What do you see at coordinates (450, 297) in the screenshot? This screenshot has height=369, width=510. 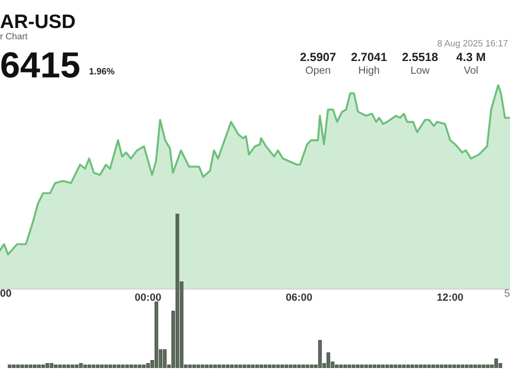 I see `x-tick-label: 12:00` at bounding box center [450, 297].